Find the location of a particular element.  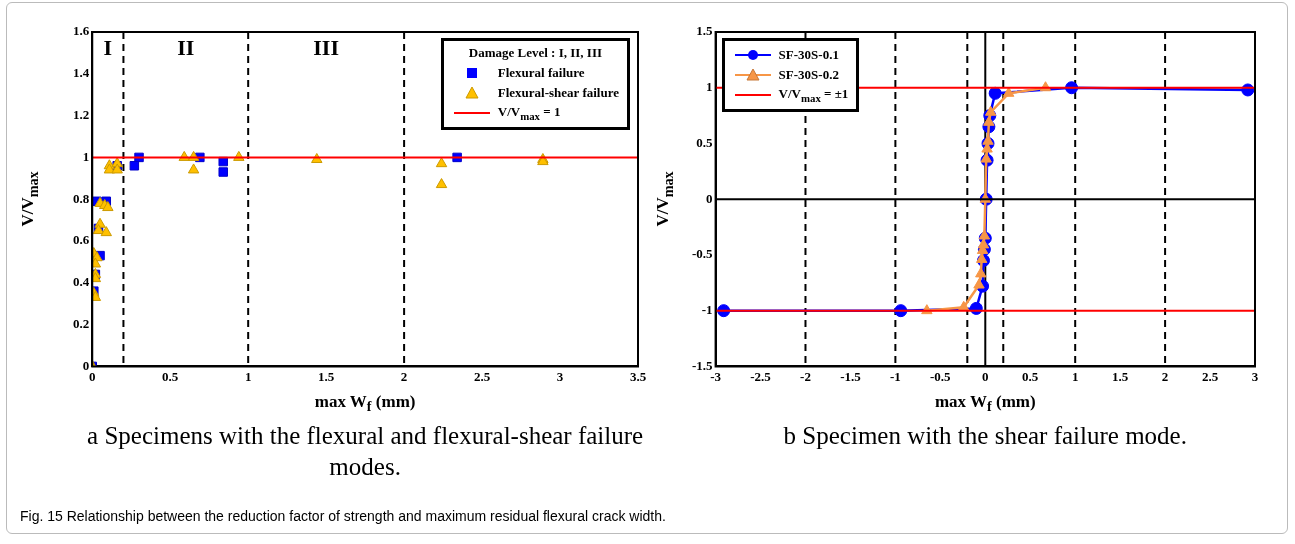

y-tick-label: 0.5 is located at coordinates (705, 142).